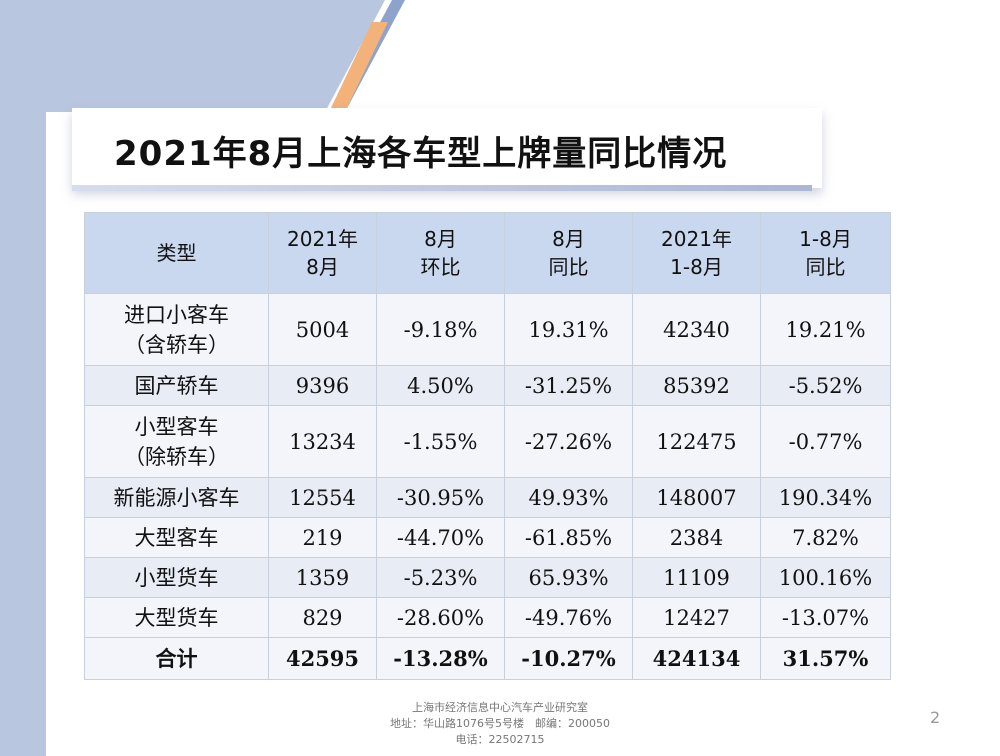 The height and width of the screenshot is (756, 1000). Describe the element at coordinates (322, 441) in the screenshot. I see `value-cell: 13234` at that location.